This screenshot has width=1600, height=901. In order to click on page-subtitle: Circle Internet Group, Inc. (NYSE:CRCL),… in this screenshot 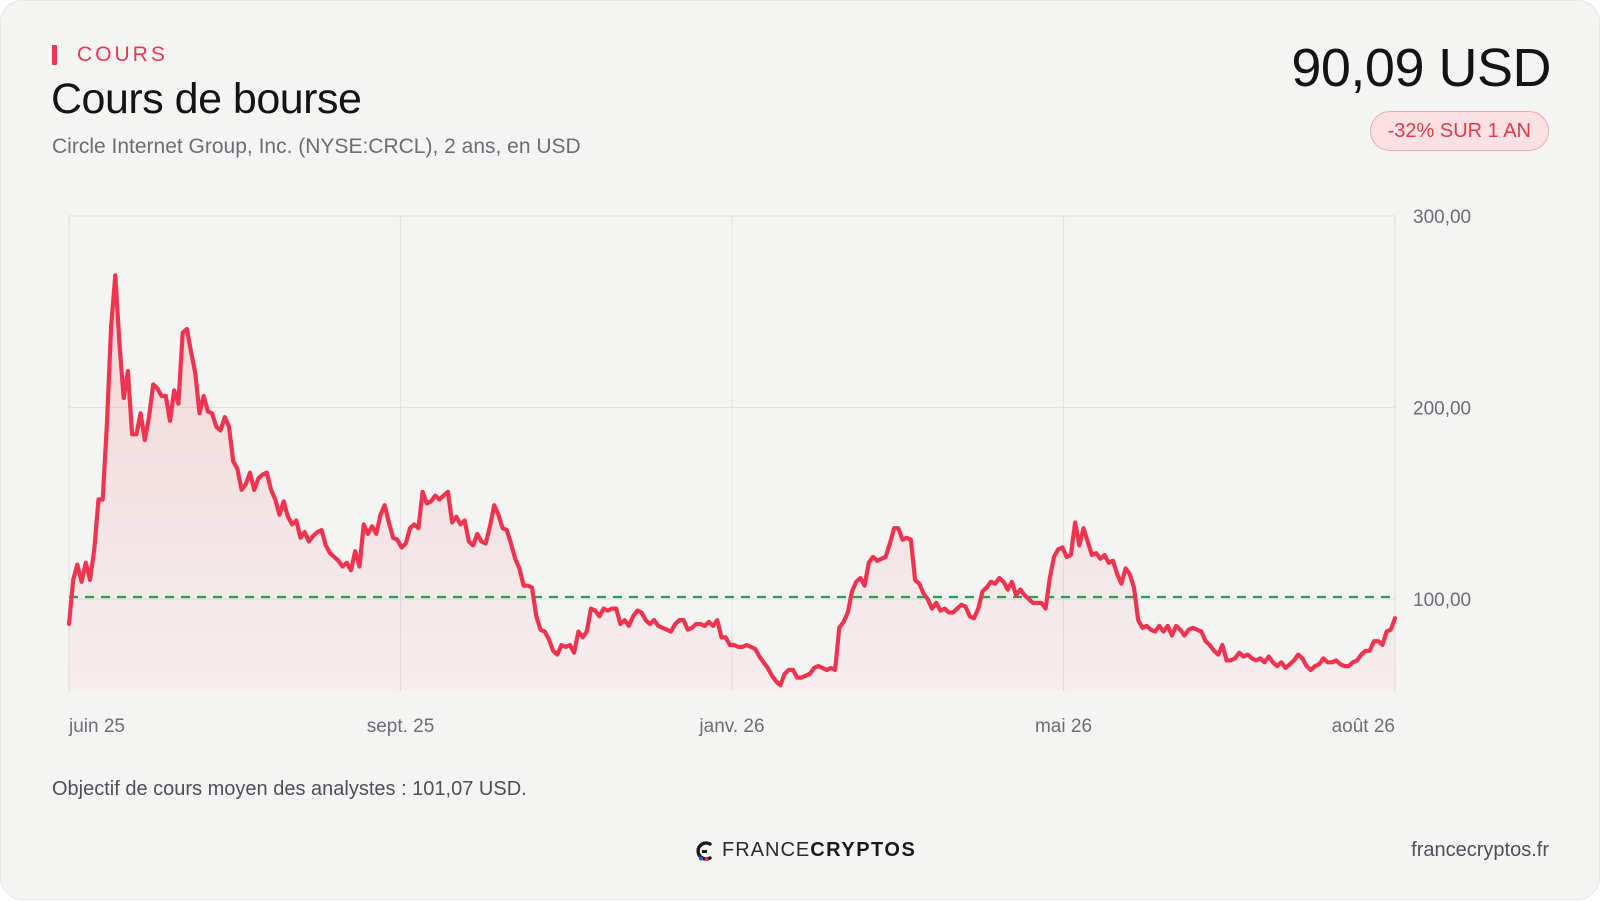, I will do `click(316, 146)`.